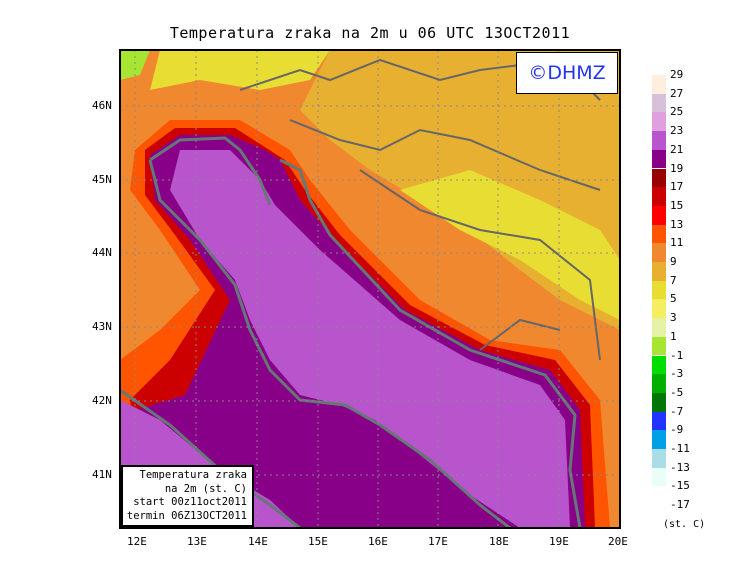 Image resolution: width=740 pixels, height=582 pixels. I want to click on legend-label: 19, so click(677, 168).